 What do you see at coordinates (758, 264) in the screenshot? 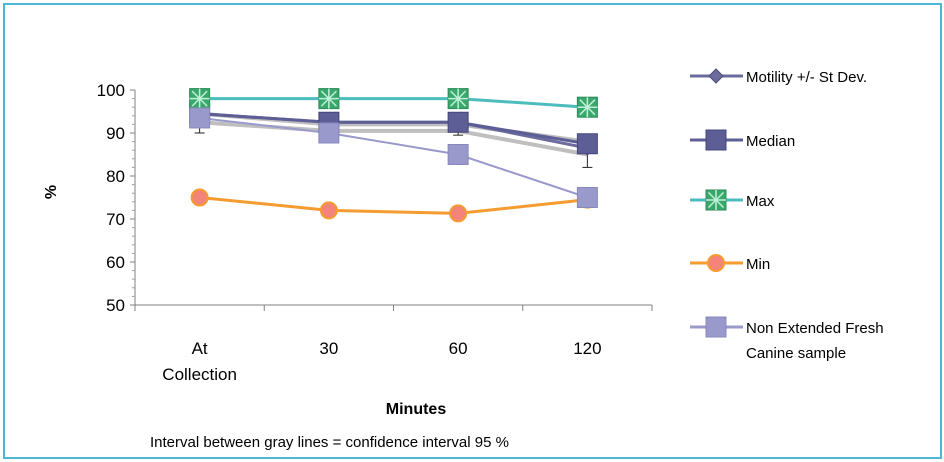
I see `legend-label-3: Min` at bounding box center [758, 264].